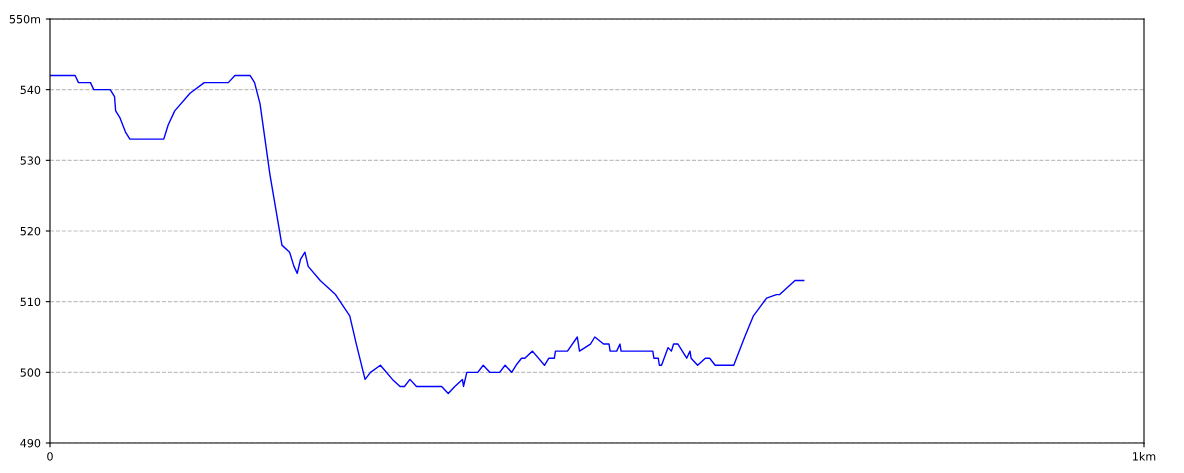 This screenshot has height=473, width=1184. What do you see at coordinates (30, 160) in the screenshot?
I see `y-tick-label: 530` at bounding box center [30, 160].